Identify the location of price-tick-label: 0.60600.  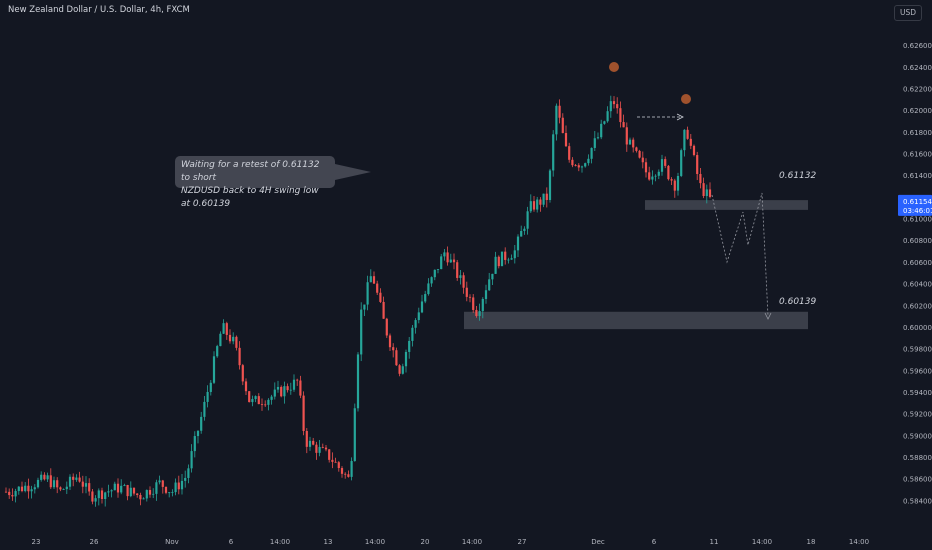
(917, 263).